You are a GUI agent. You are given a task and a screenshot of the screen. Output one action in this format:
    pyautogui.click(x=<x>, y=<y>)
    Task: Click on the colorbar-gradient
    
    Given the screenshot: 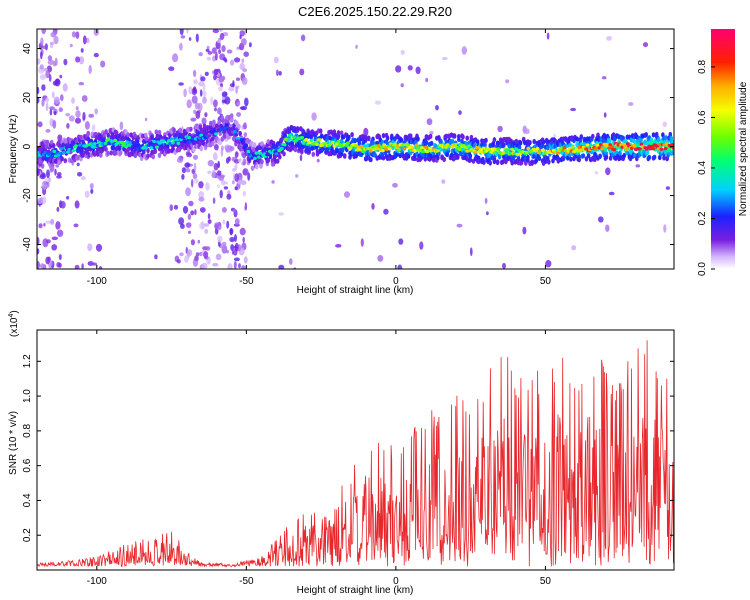 What is the action you would take?
    pyautogui.click(x=723, y=149)
    